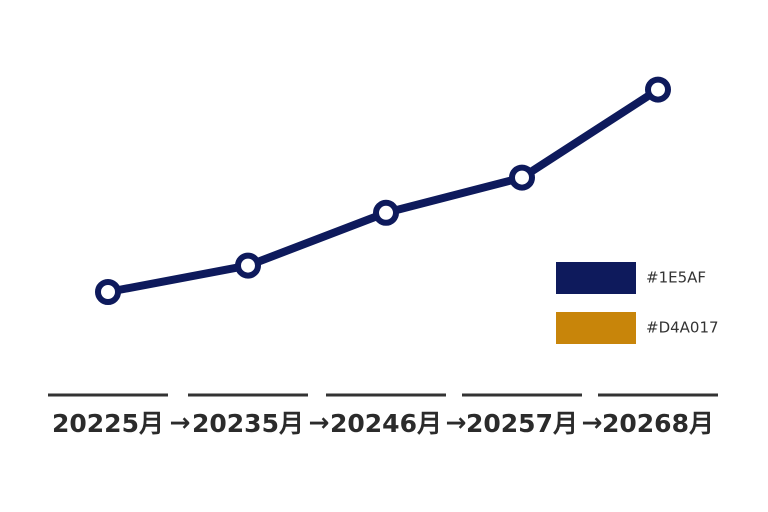 This screenshot has width=768, height=512. What do you see at coordinates (682, 328) in the screenshot?
I see `legend-label: #D4A017` at bounding box center [682, 328].